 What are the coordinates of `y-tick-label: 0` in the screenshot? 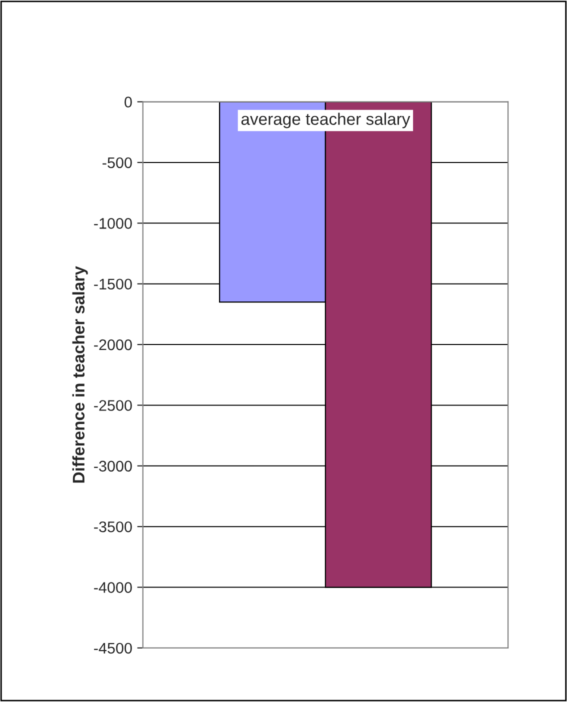 It's located at (128, 102).